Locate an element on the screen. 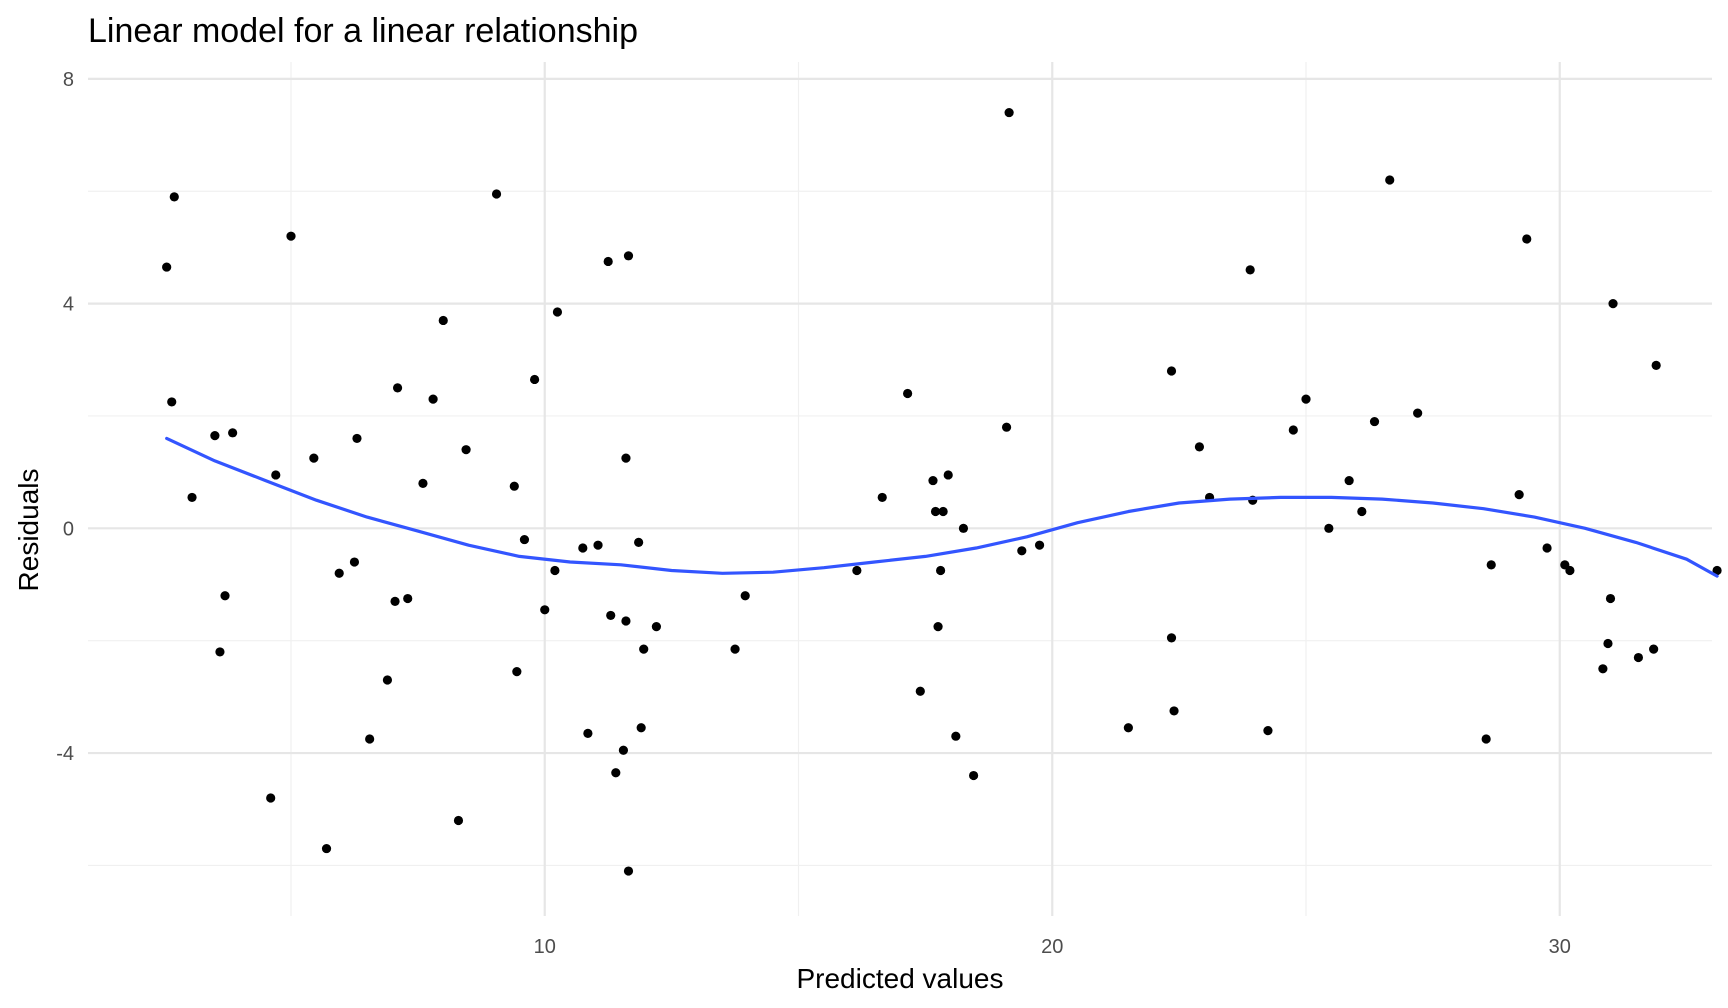 Image resolution: width=1728 pixels, height=1008 pixels. x-tick-label: 30 is located at coordinates (1560, 947).